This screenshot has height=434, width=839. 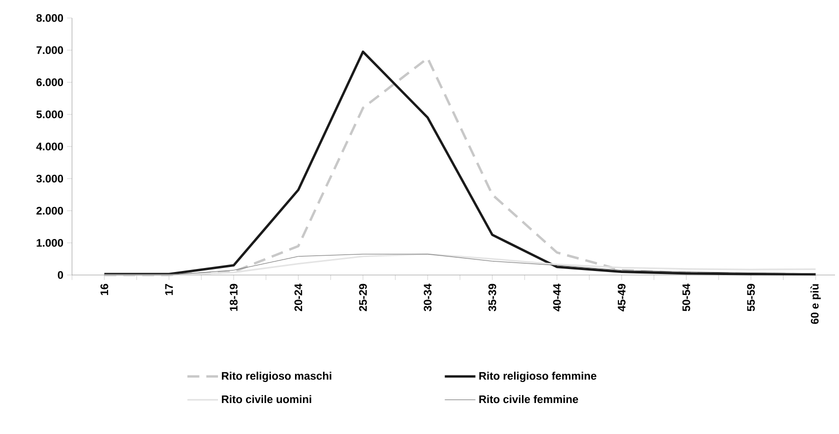 What do you see at coordinates (298, 298) in the screenshot?
I see `x-tick-label: 20-24` at bounding box center [298, 298].